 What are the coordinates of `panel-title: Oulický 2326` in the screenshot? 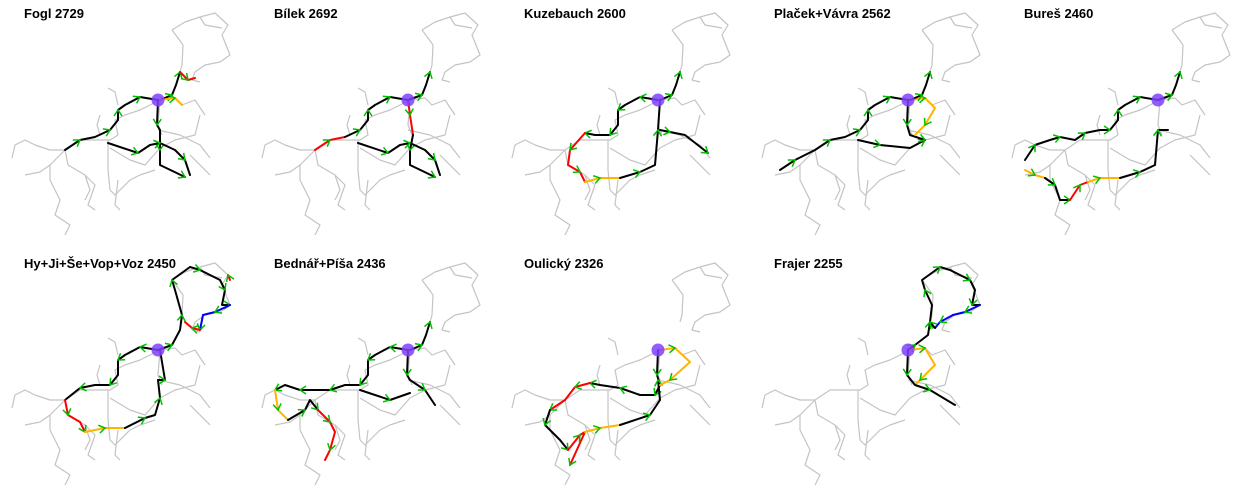 It's located at (564, 263).